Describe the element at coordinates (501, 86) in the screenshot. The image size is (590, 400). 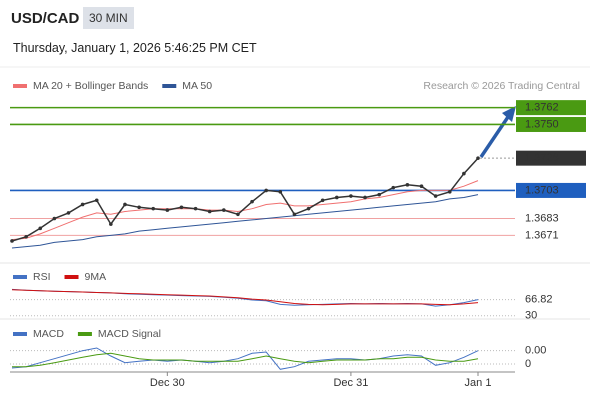
I see `attribution: Research © 2026 Trading Central` at that location.